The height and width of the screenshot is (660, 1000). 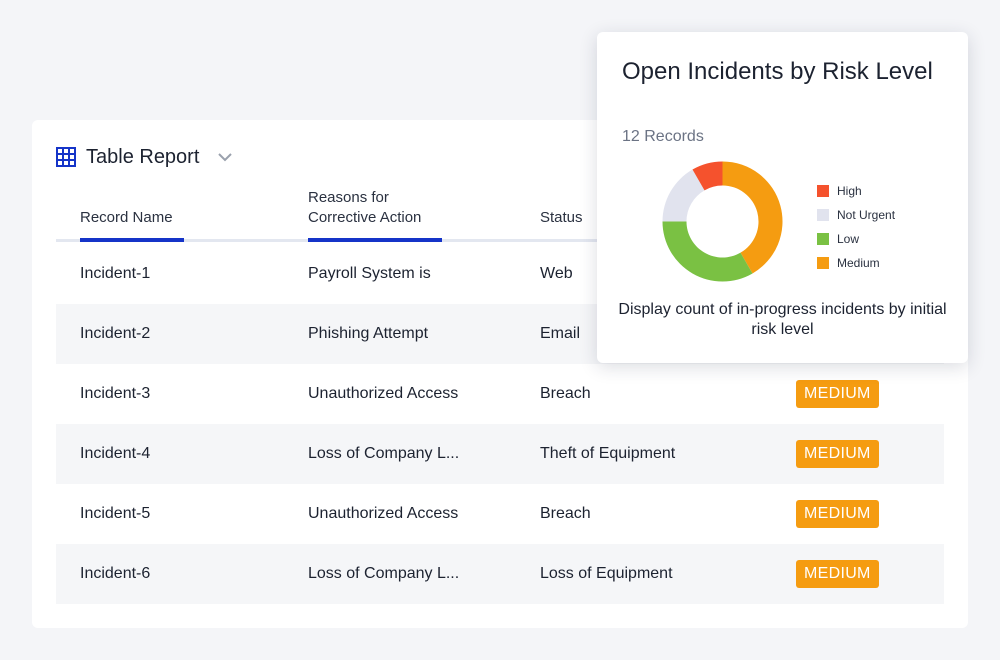 What do you see at coordinates (115, 393) in the screenshot?
I see `record-name-cell: Incident-3` at bounding box center [115, 393].